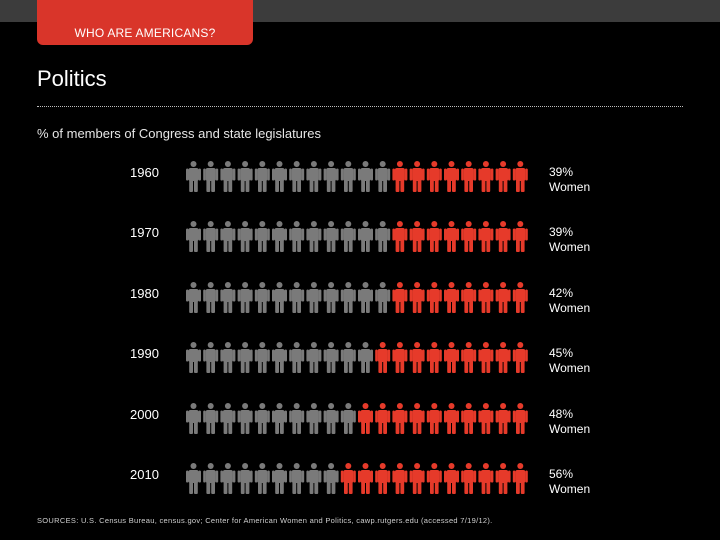 The width and height of the screenshot is (720, 540). I want to click on row-year-label: 1960, so click(144, 172).